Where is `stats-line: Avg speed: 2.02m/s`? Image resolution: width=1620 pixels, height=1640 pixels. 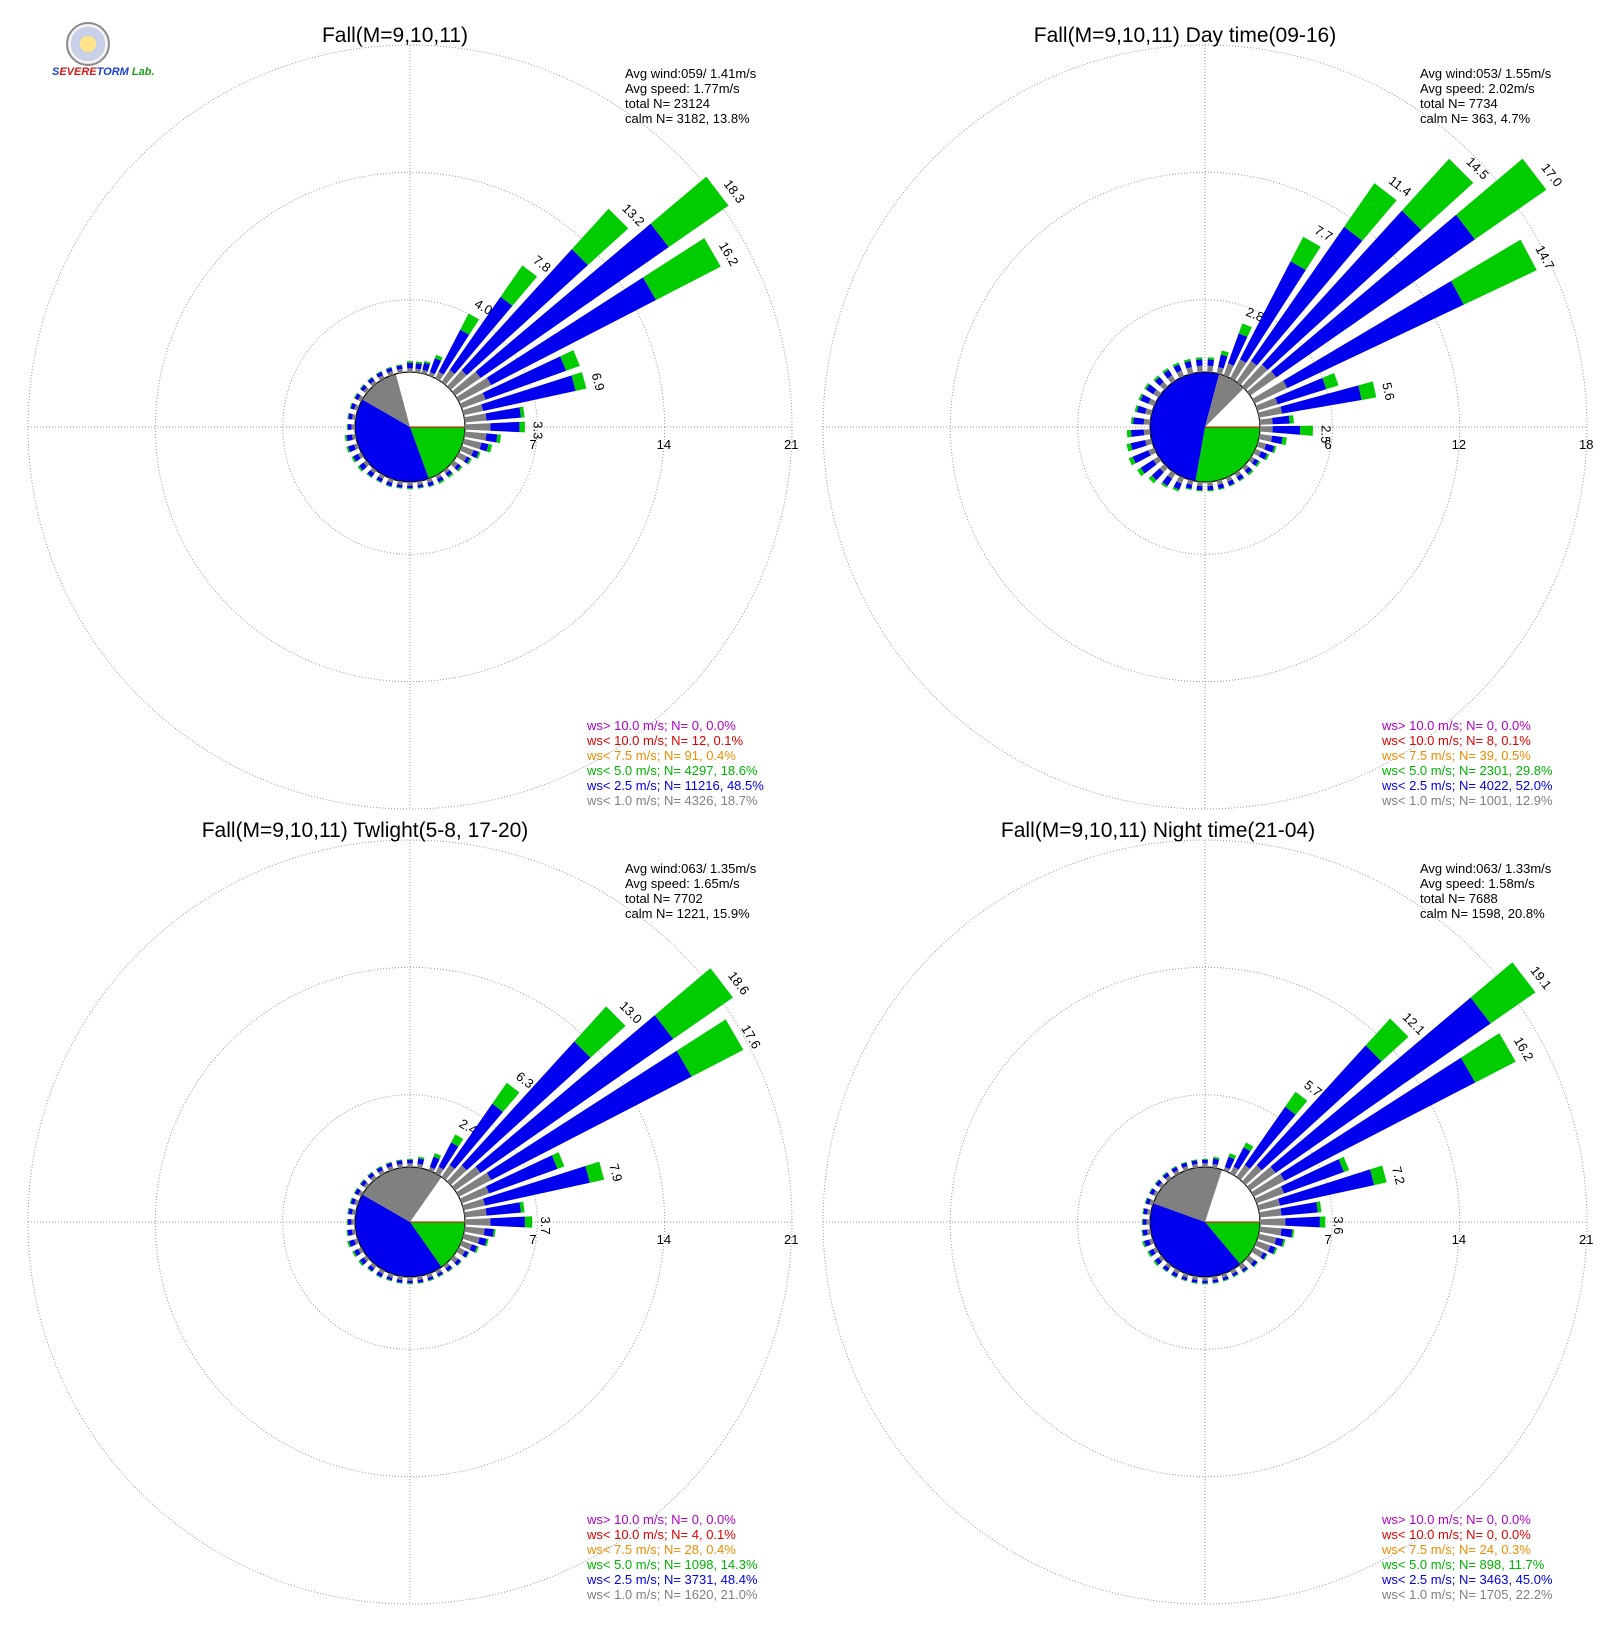 stats-line: Avg speed: 2.02m/s is located at coordinates (1477, 88).